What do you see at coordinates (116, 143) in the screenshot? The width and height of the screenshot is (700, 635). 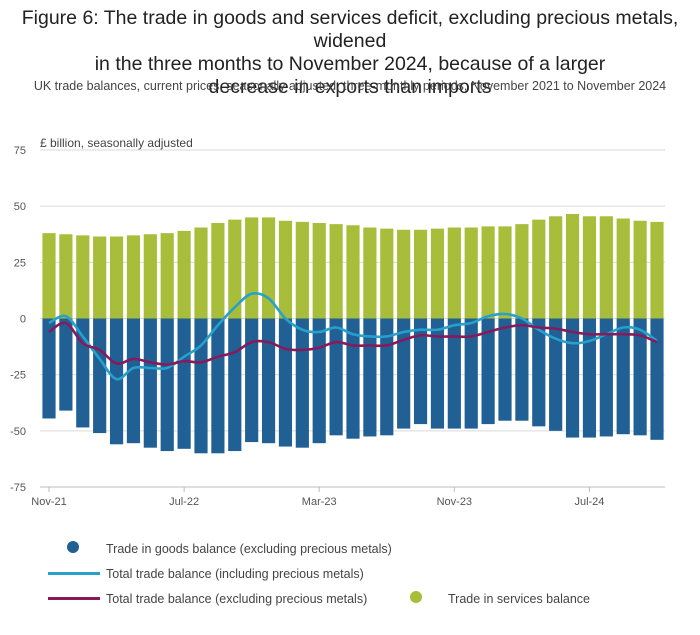 I see `y-unit-label: £ billion, seasonally adjusted` at bounding box center [116, 143].